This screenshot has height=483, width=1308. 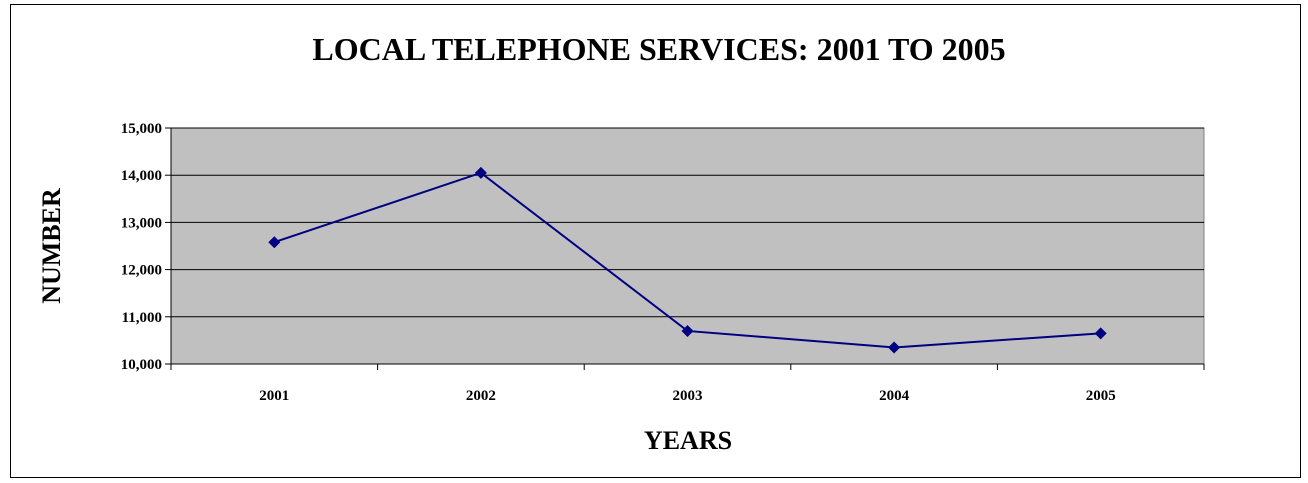 What do you see at coordinates (142, 318) in the screenshot?
I see `y-tick-label: 11,000` at bounding box center [142, 318].